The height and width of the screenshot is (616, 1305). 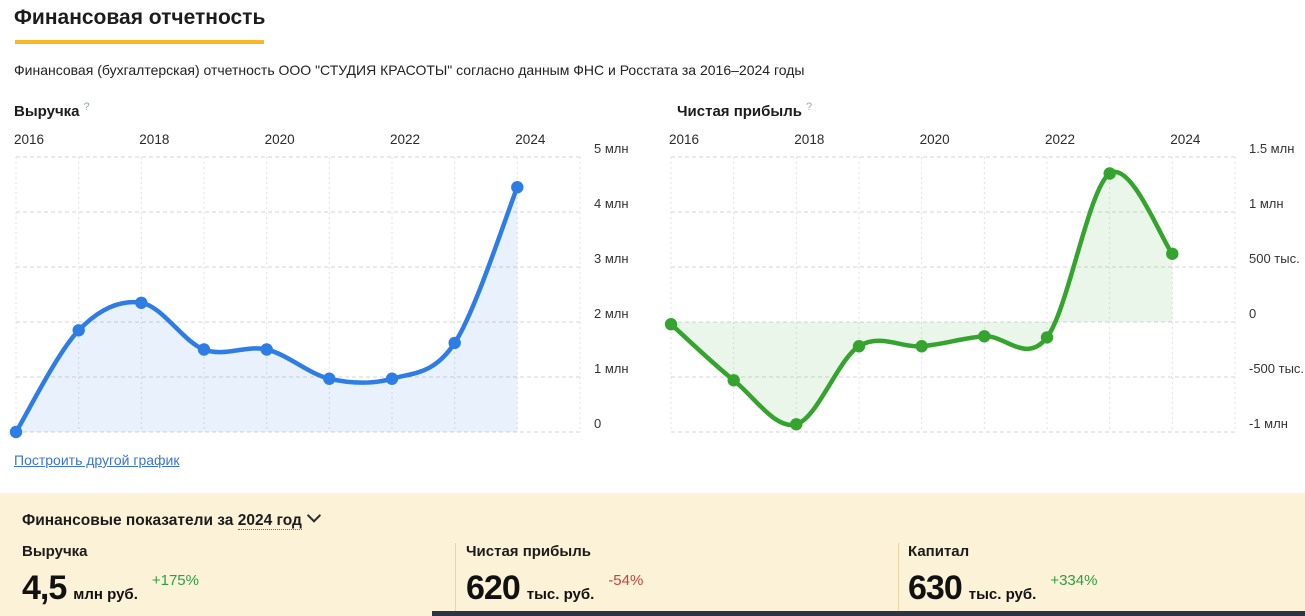 What do you see at coordinates (55, 551) in the screenshot?
I see `metric-label: Выручка` at bounding box center [55, 551].